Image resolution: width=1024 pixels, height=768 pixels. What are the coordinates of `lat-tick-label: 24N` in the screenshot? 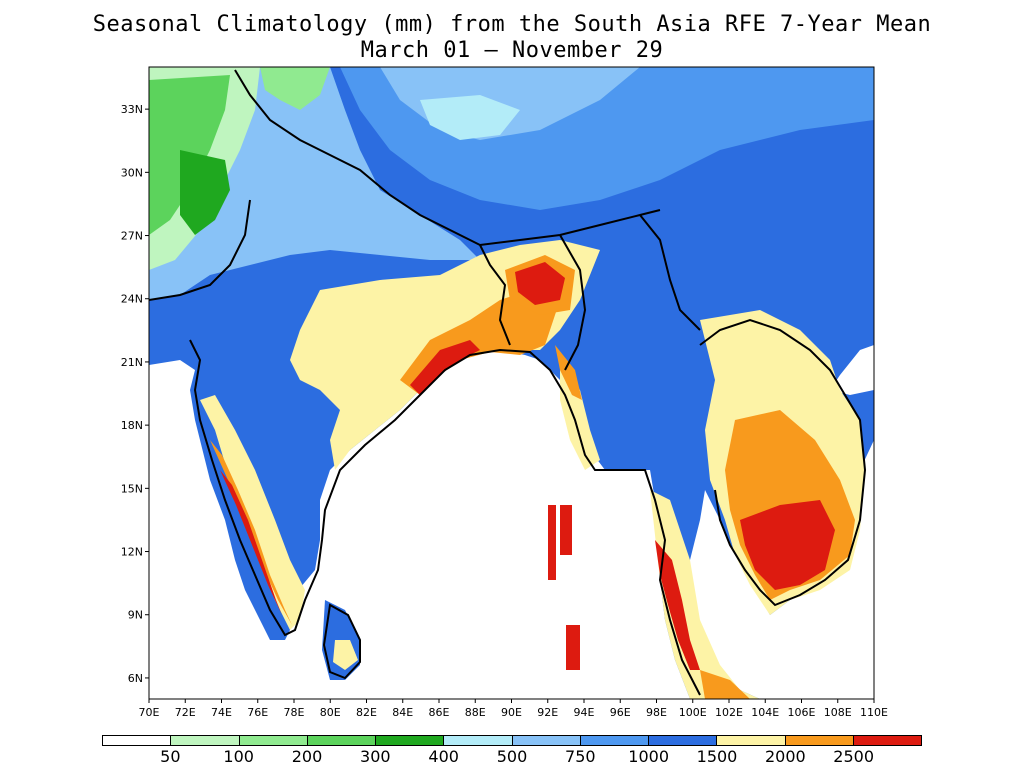 It's located at (132, 299).